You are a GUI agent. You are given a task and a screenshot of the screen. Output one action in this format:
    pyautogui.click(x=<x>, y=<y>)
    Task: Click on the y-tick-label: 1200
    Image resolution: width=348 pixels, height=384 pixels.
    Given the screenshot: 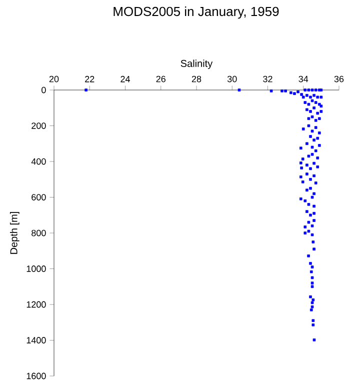 What is the action you would take?
    pyautogui.click(x=36, y=304)
    